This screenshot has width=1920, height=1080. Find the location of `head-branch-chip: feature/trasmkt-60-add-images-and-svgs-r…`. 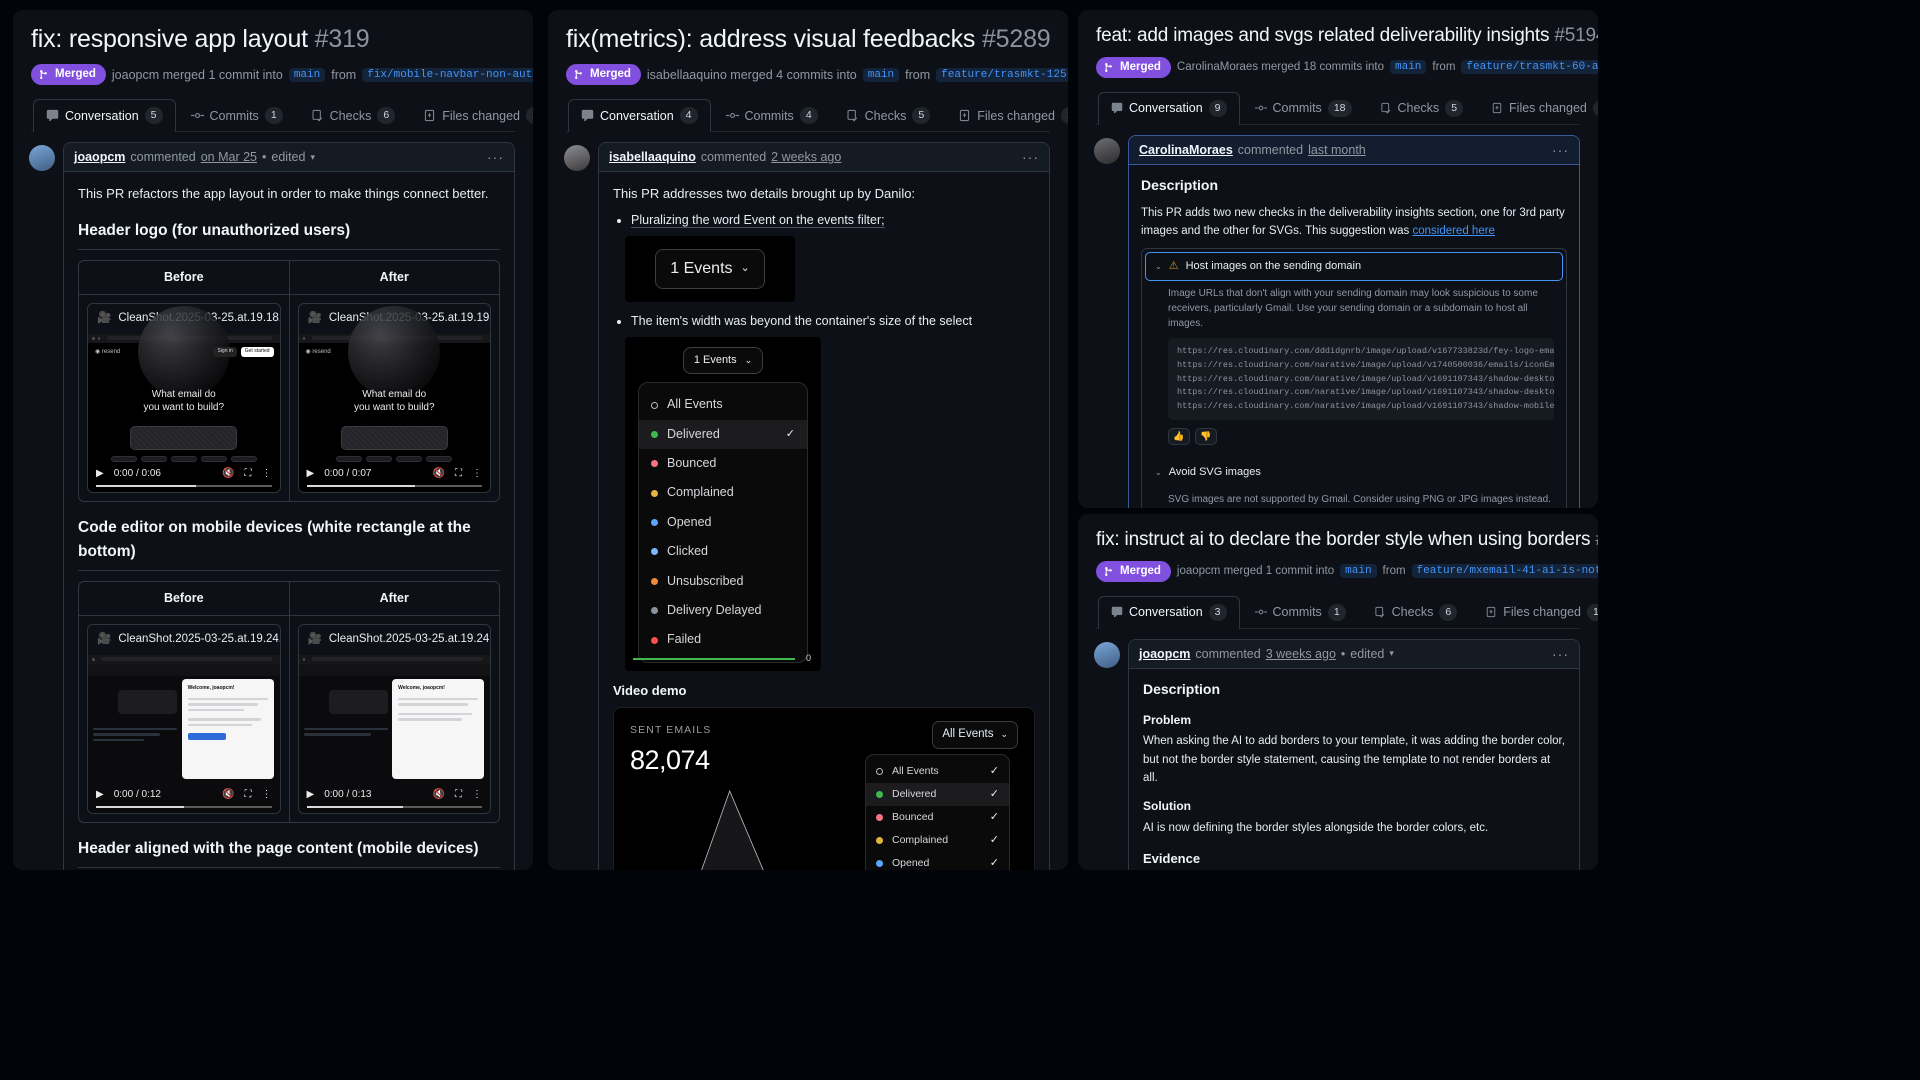

head-branch-chip: feature/trasmkt-60-add-images-and-svgs-r… is located at coordinates (1529, 67).